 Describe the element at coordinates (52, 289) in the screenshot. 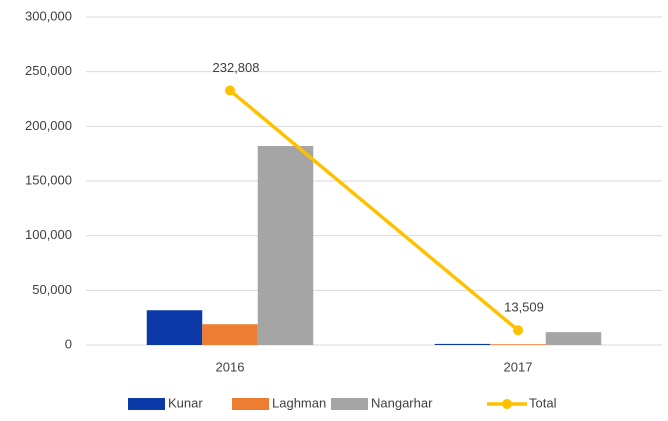

I see `y-tick-label: 50,000` at that location.